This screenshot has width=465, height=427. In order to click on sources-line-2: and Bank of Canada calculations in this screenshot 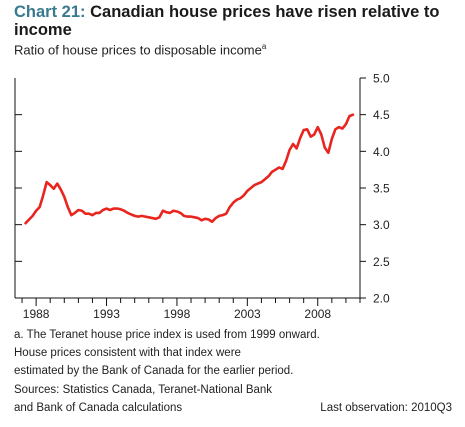, I will do `click(98, 408)`.